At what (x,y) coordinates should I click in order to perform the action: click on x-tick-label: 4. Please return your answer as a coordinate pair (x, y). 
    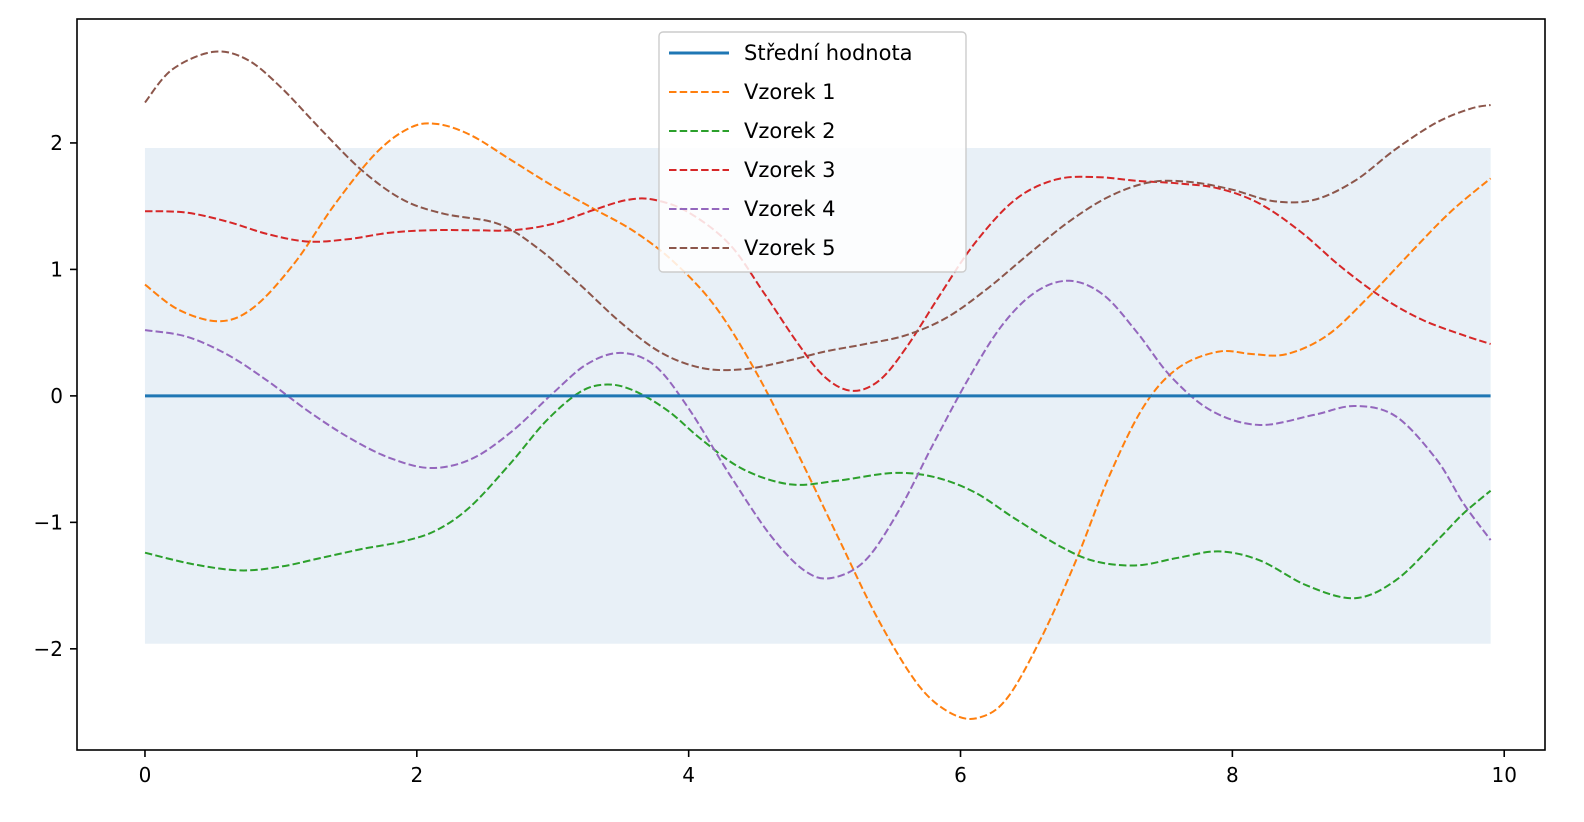
    Looking at the image, I should click on (688, 775).